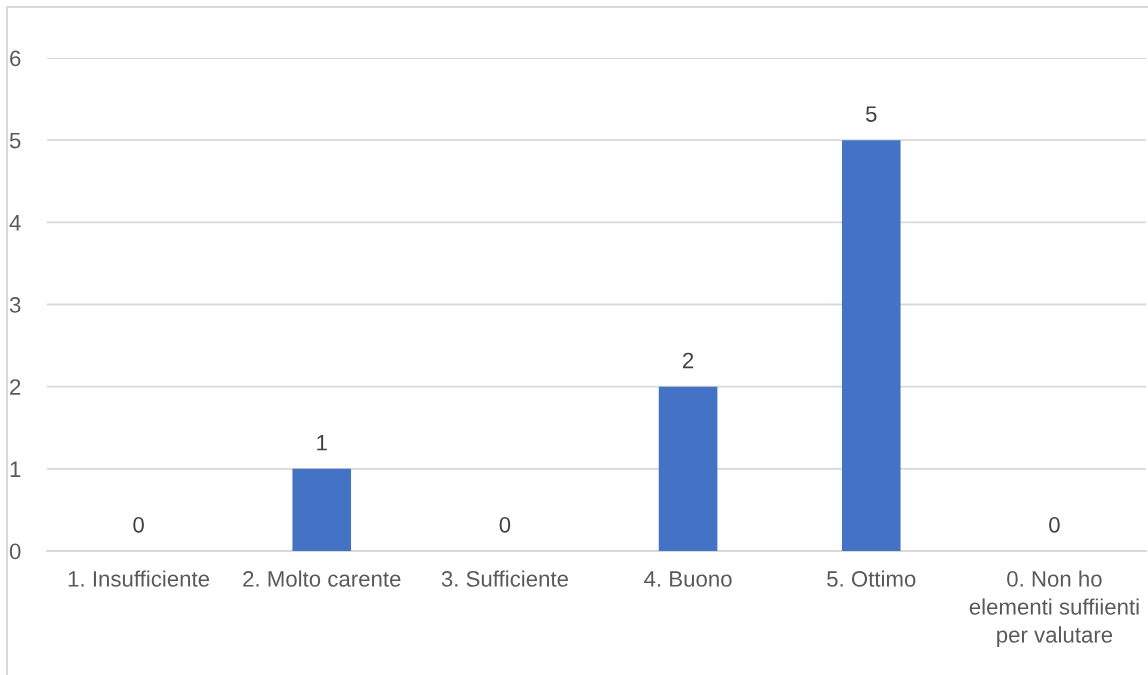 This screenshot has width=1148, height=675. Describe the element at coordinates (322, 578) in the screenshot. I see `x-tick-label: 2. Molto carente` at that location.